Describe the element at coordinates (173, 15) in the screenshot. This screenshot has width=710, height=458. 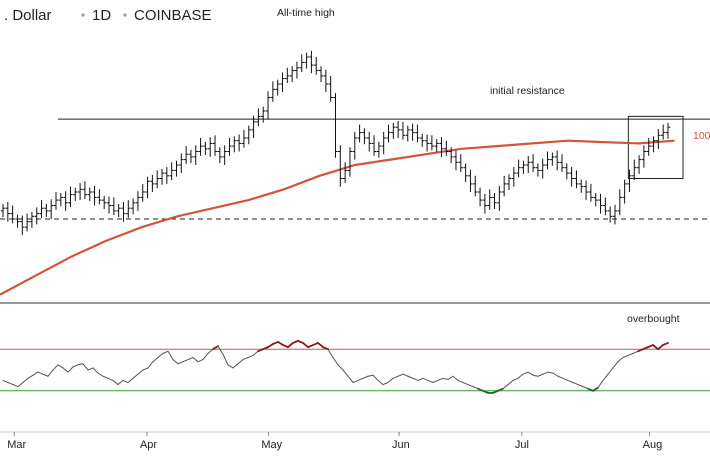
I see `chart-title-exchange: COINBASE` at that location.